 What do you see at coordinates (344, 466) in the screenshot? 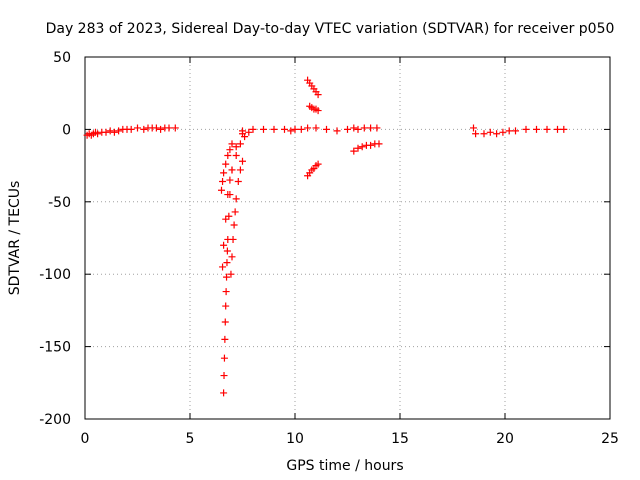
I see `x-axis-label: GPS time / hours` at bounding box center [344, 466].